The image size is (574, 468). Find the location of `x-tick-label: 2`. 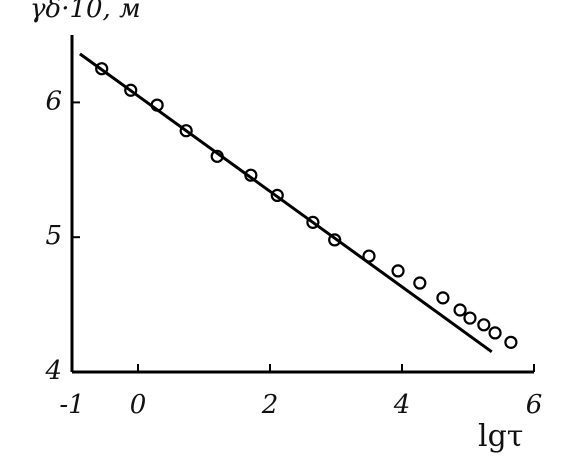

x-tick-label: 2 is located at coordinates (270, 405).